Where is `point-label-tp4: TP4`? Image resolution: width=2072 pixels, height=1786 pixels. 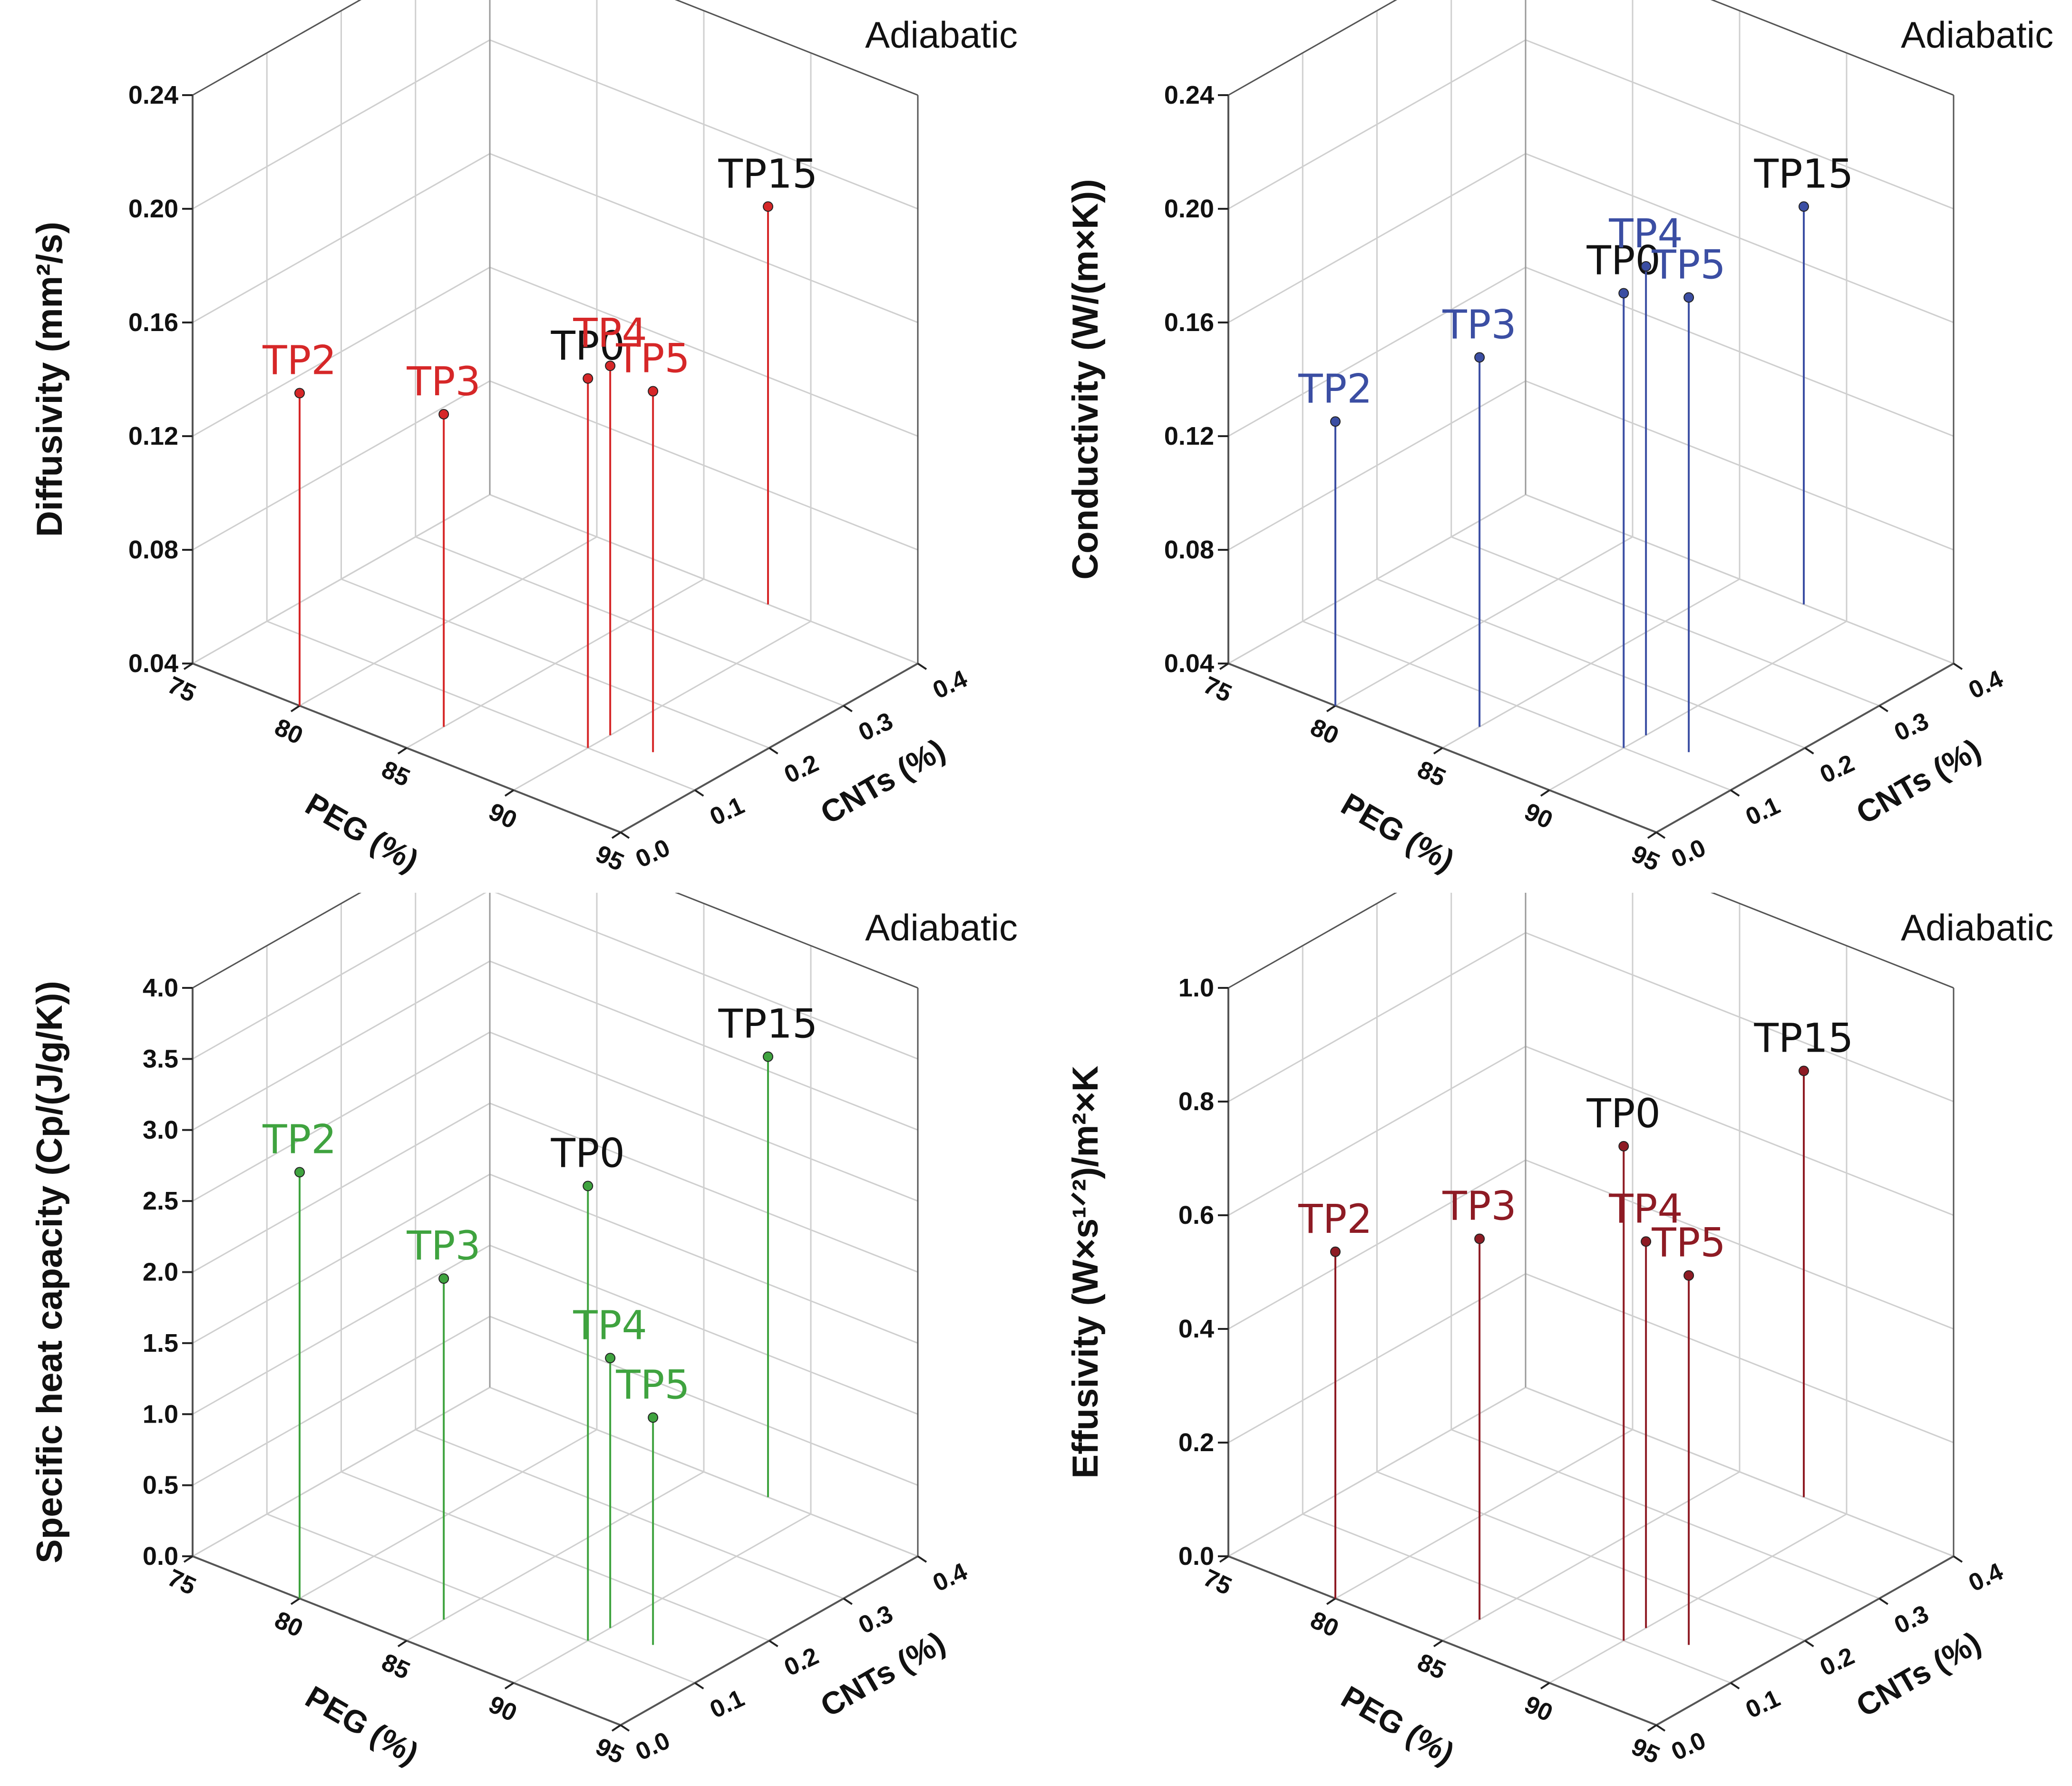 point-label-tp4: TP4 is located at coordinates (610, 1325).